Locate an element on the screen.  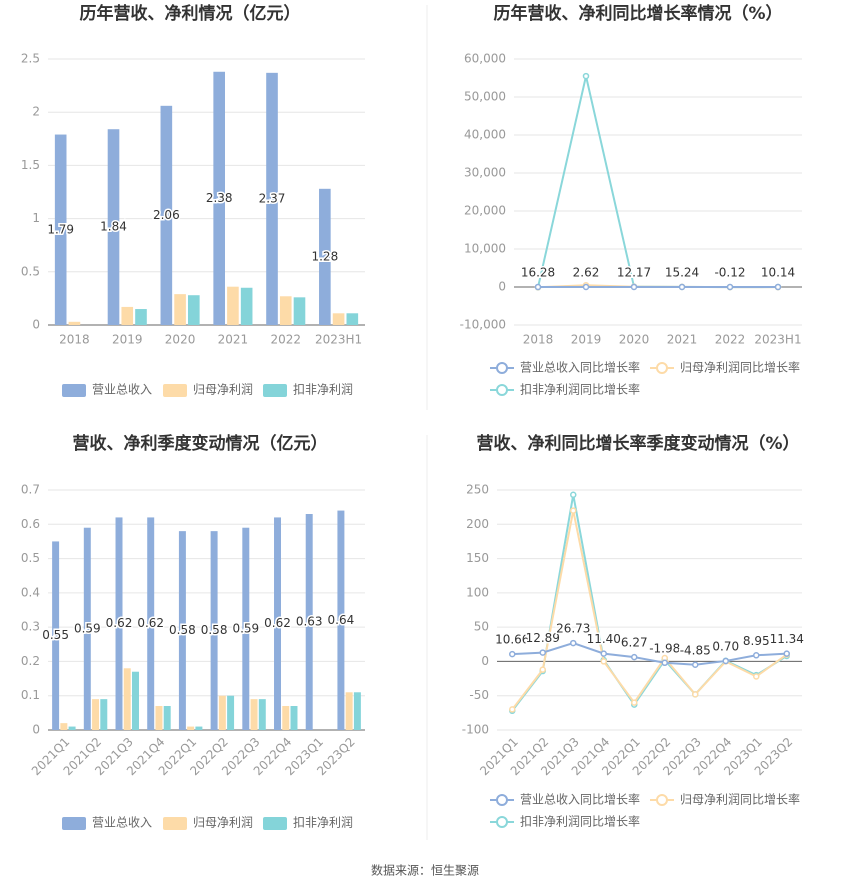
data-label: 11.34 is located at coordinates (787, 639).